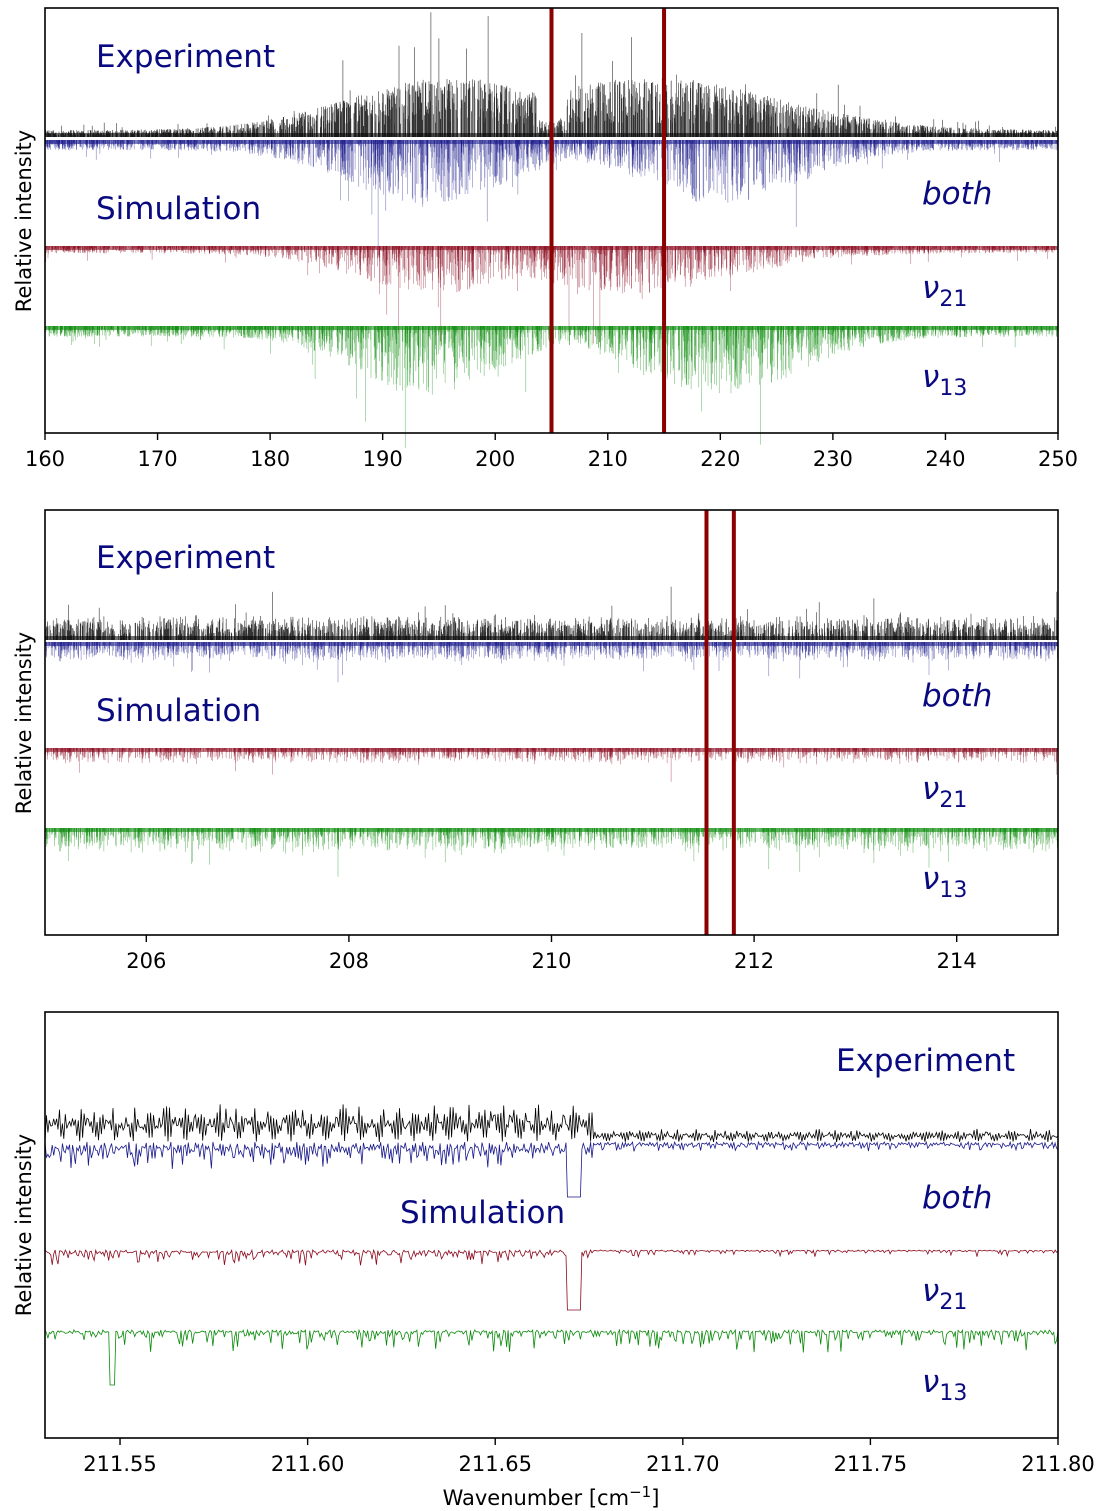  Describe the element at coordinates (720, 722) in the screenshot. I see `panel-middle-markers` at that location.